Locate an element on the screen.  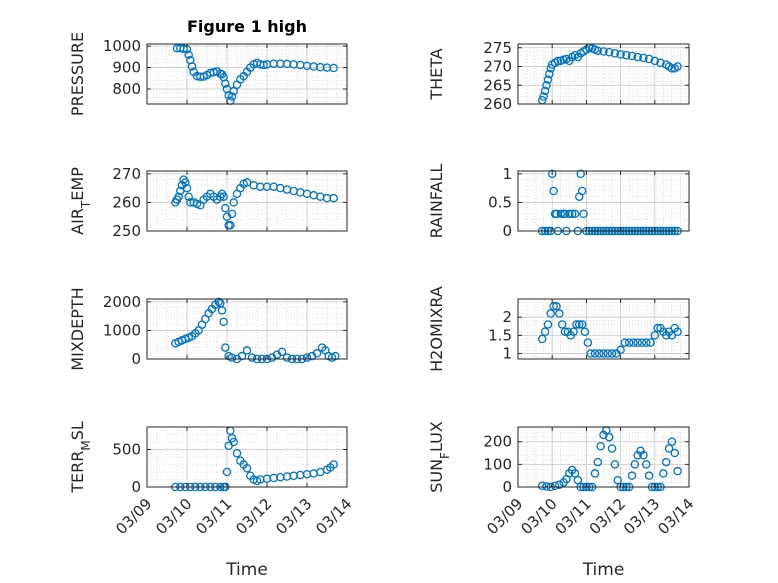
subplot-pressure: 800 900 1000 PRESSURE Figure 1 high is located at coordinates (208, 66).